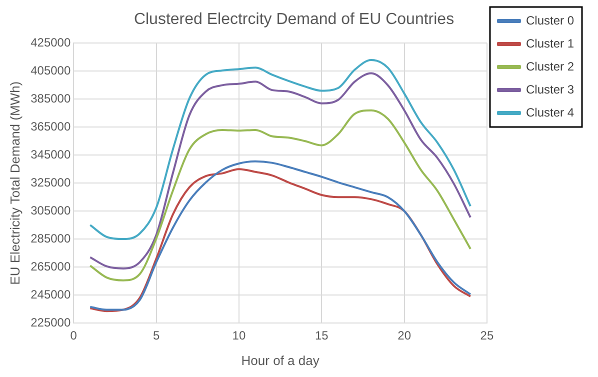 Image resolution: width=598 pixels, height=377 pixels. Describe the element at coordinates (14, 183) in the screenshot. I see `y-axis-title: EU Electricity Total Demand (MWh)` at that location.